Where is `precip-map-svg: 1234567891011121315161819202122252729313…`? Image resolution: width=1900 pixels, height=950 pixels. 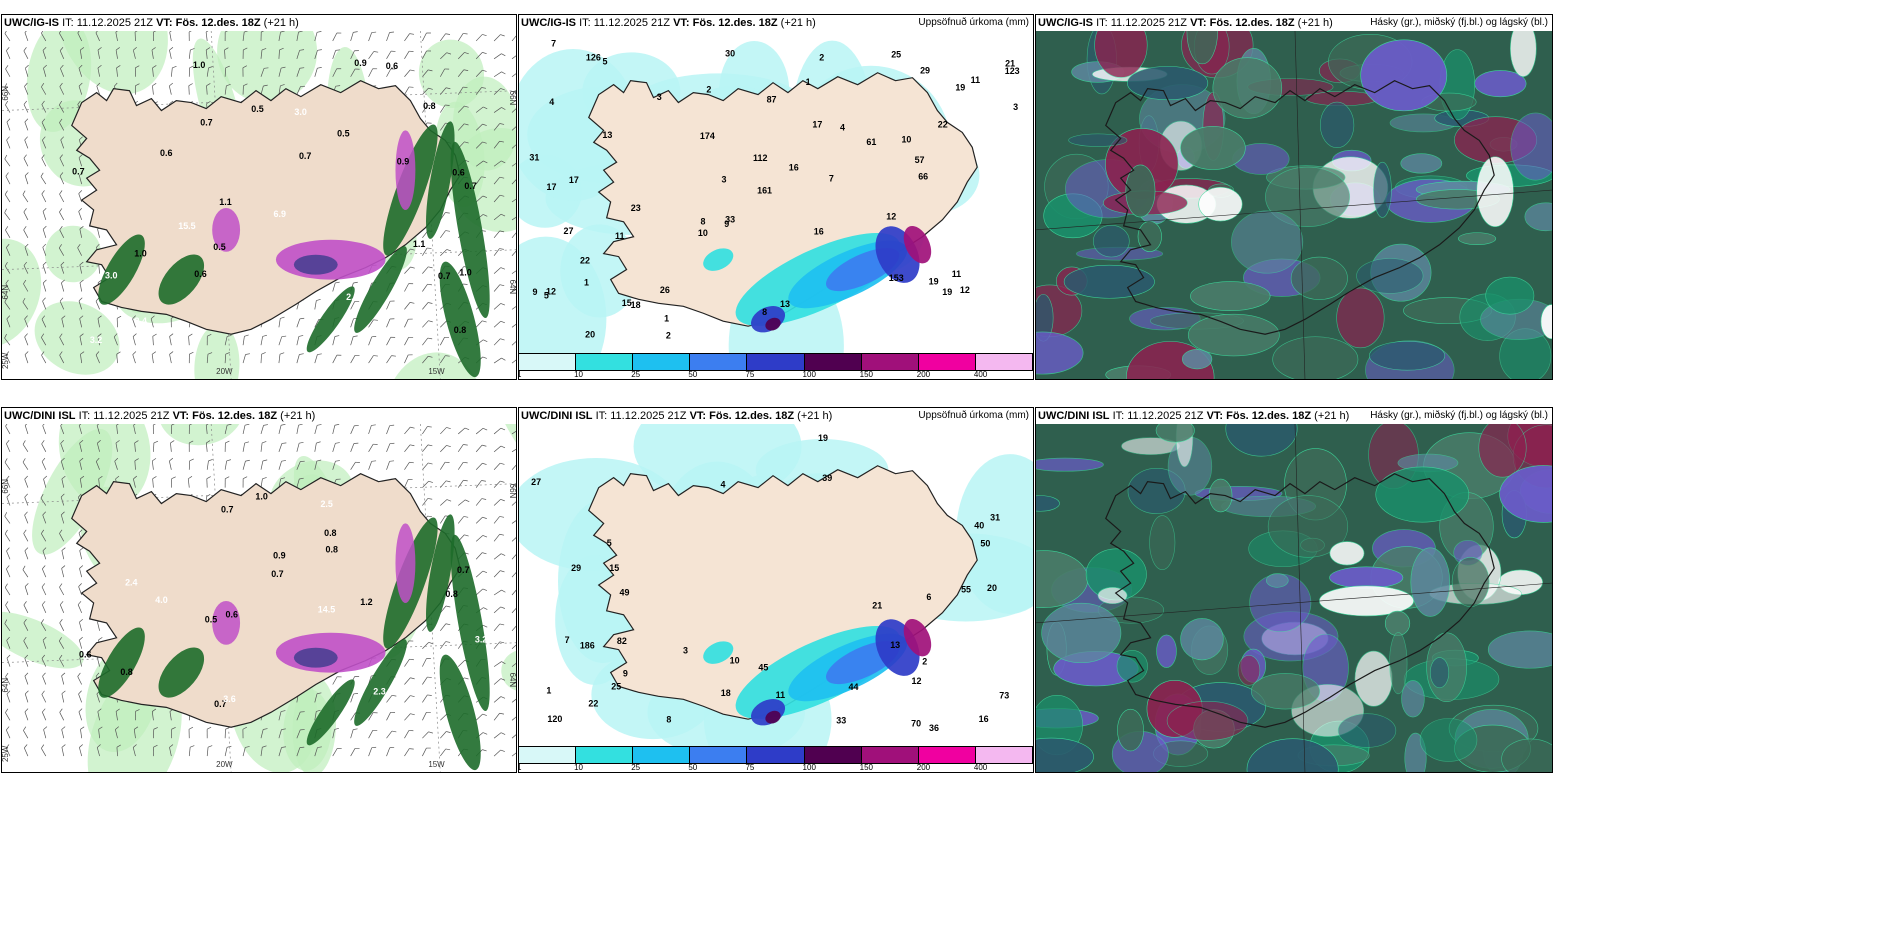
precip-map-svg: 1234567891011121315161819202122252729313… is located at coordinates (776, 585).